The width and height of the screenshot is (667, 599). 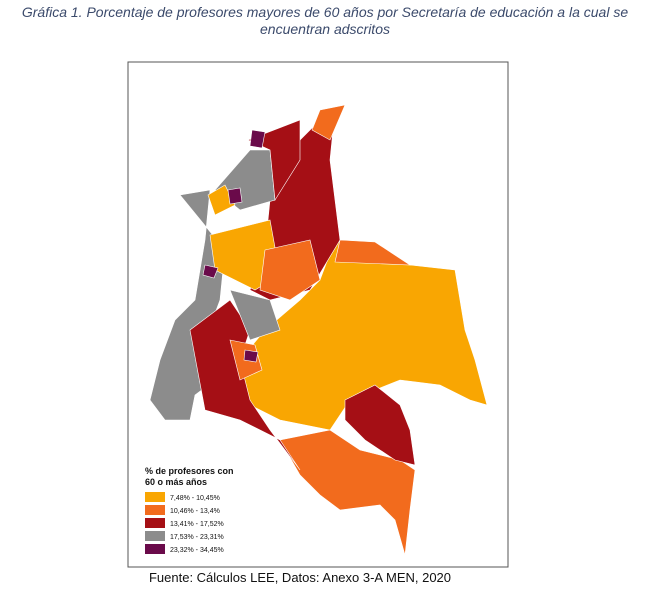 I want to click on legend-label: 10,46% - 13,4%, so click(x=195, y=511).